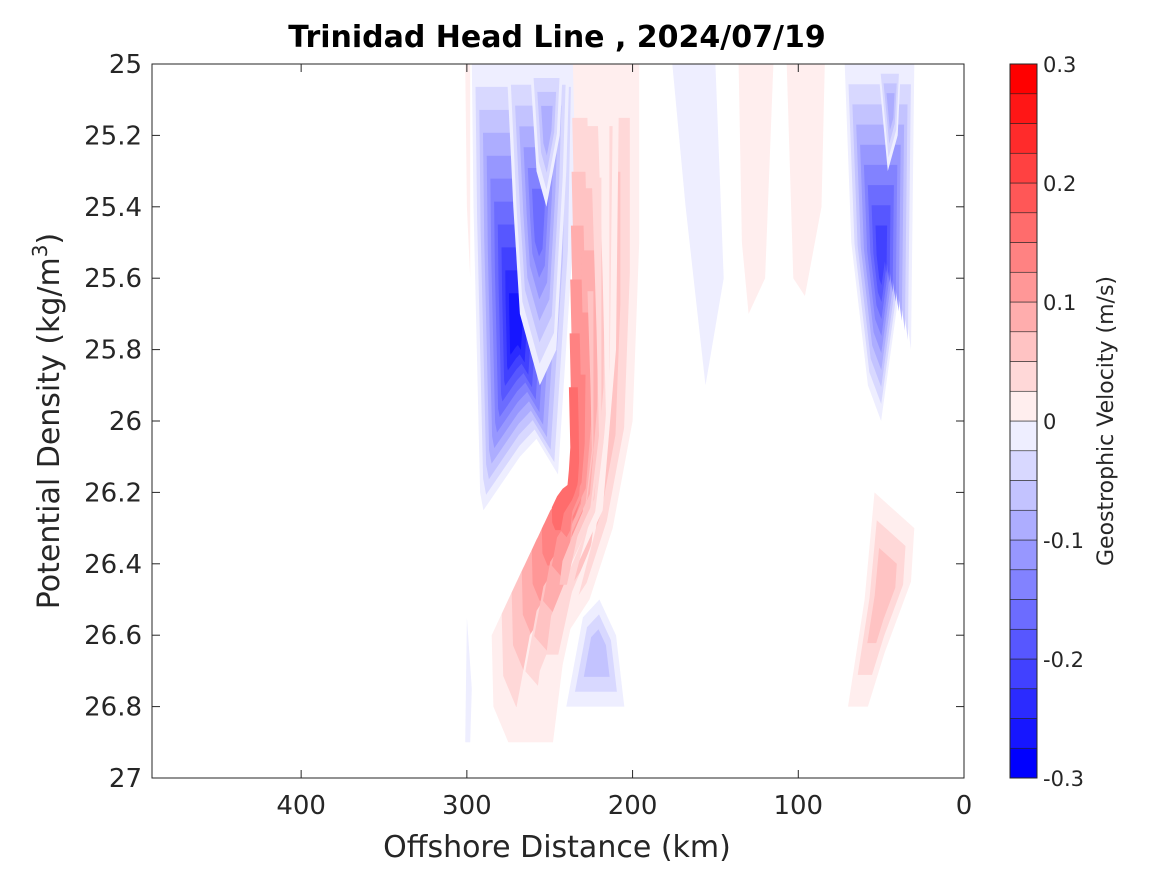  What do you see at coordinates (1059, 65) in the screenshot?
I see `colorbar-tick-label: 0.3` at bounding box center [1059, 65].